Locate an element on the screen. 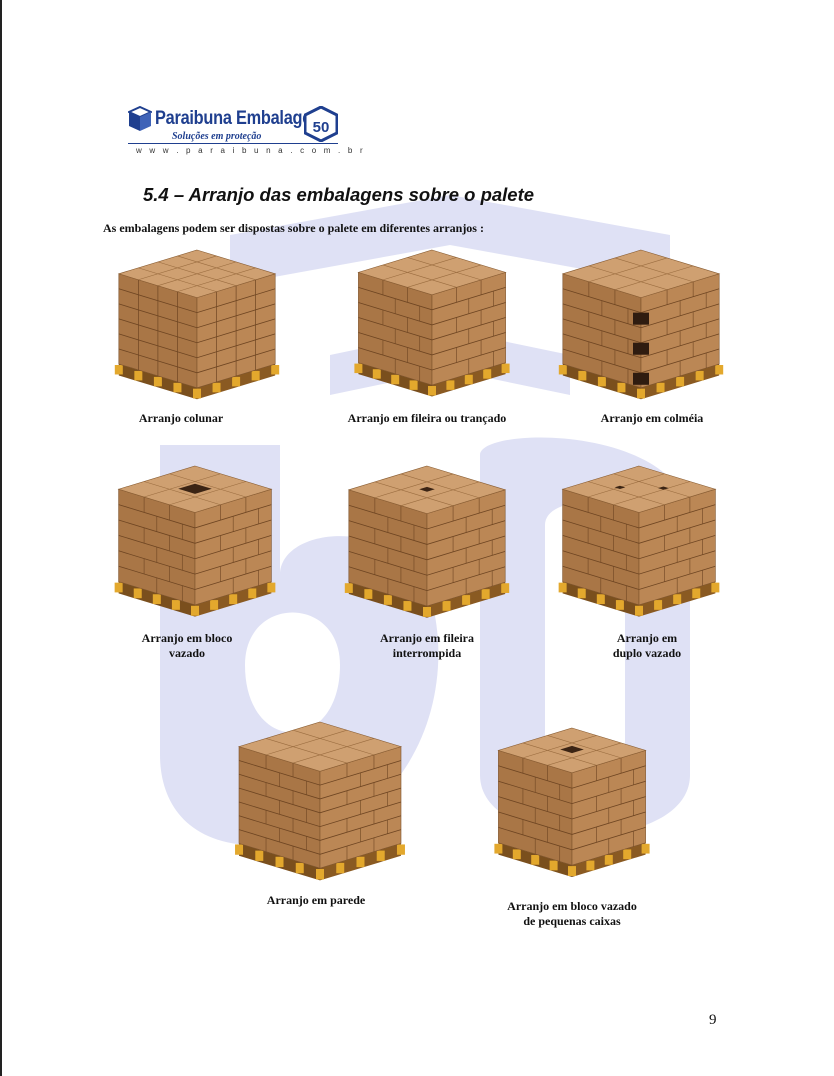  box-icon is located at coordinates (140, 118).